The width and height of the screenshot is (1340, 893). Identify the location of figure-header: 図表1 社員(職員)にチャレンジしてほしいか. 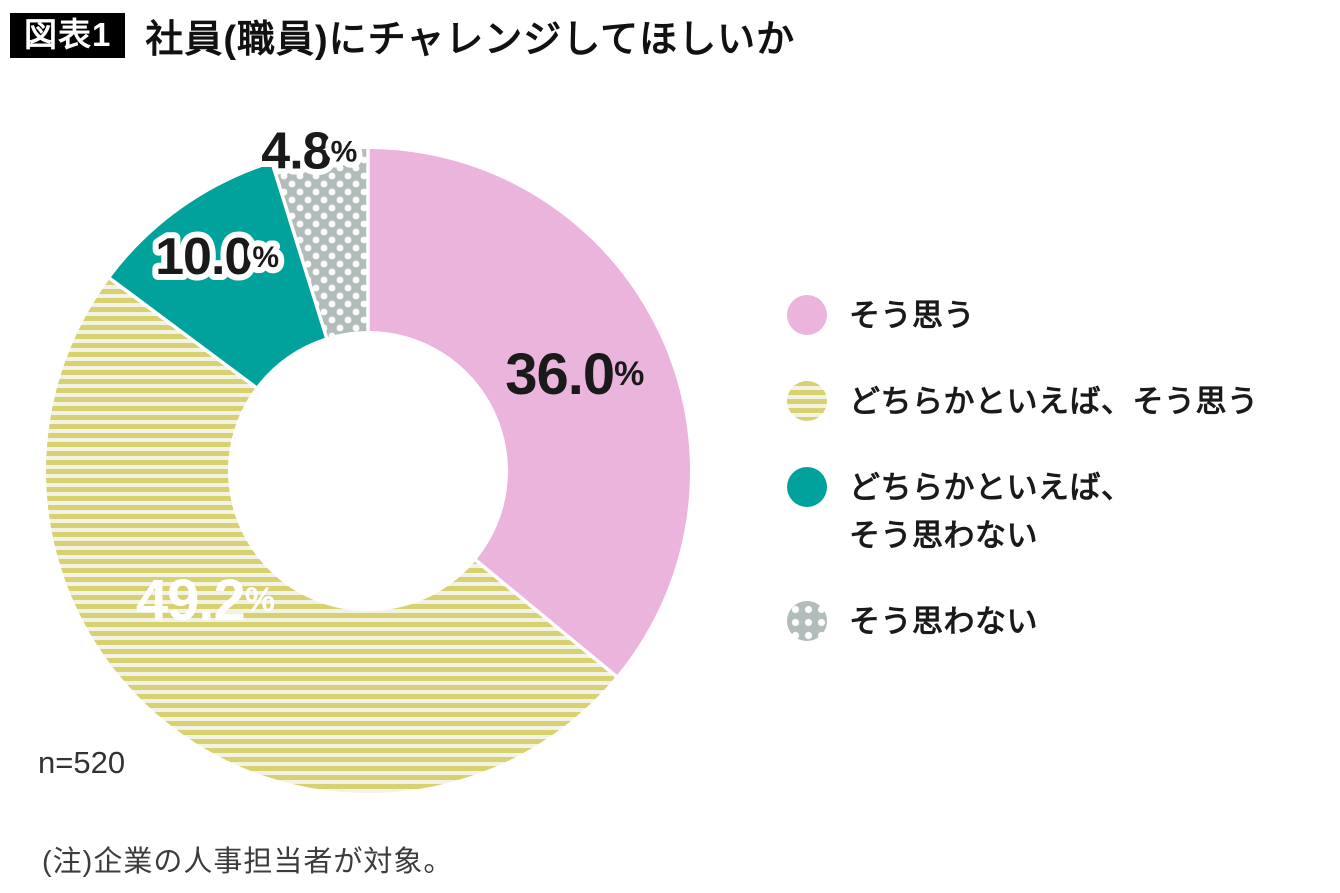
(402, 35).